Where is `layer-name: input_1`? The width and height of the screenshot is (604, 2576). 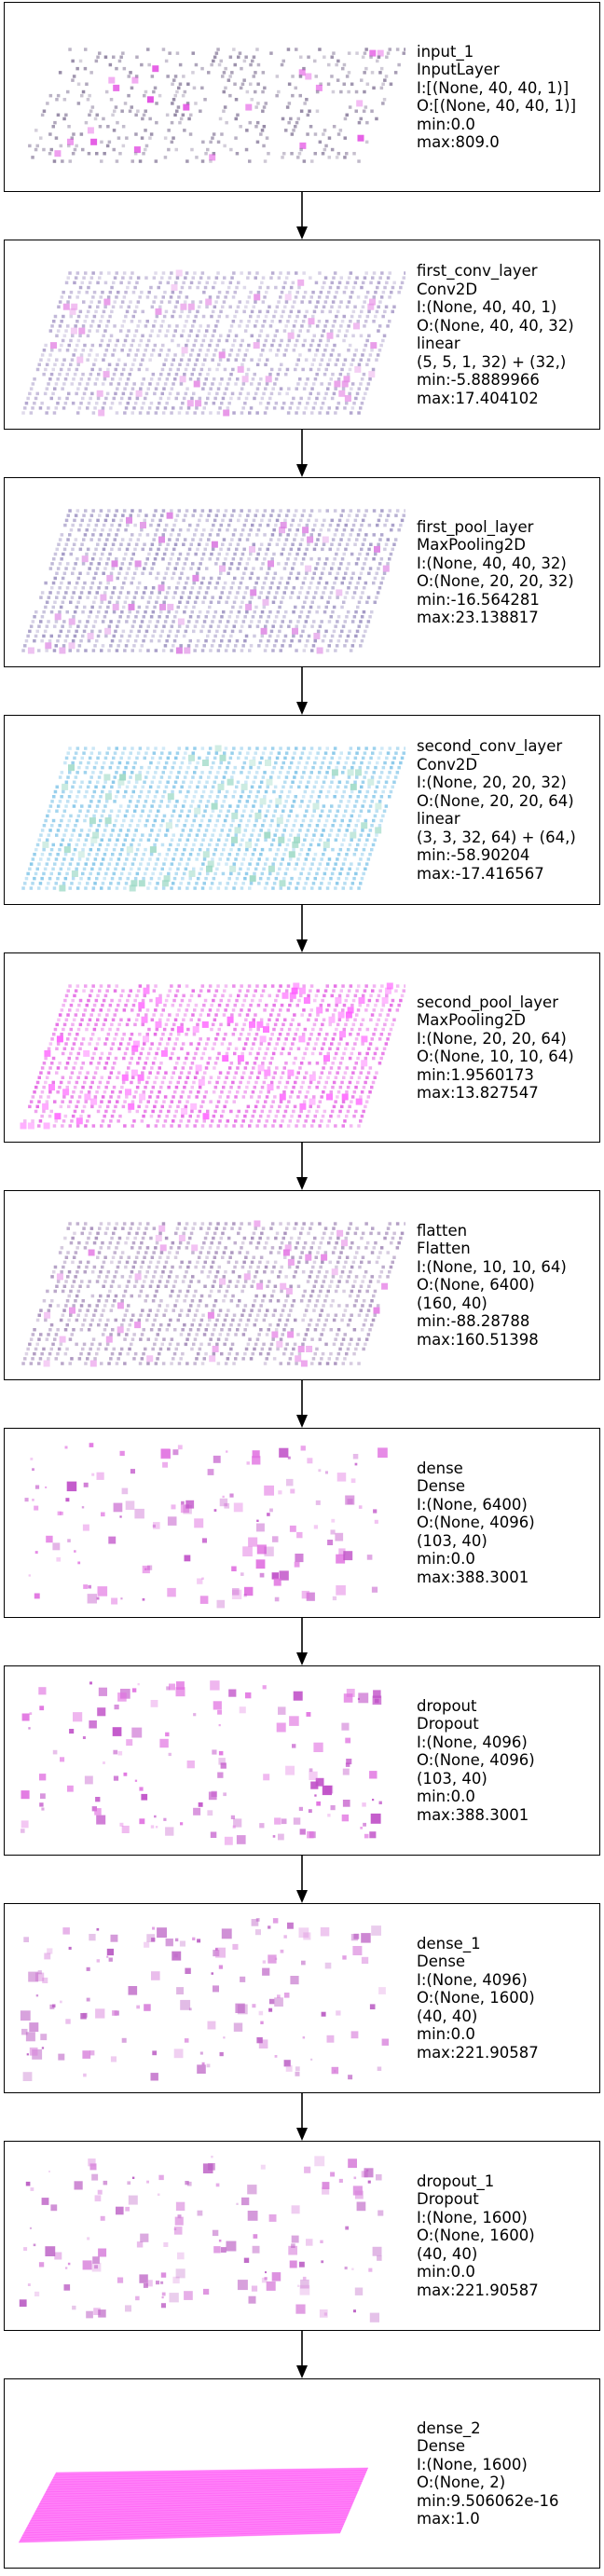 layer-name: input_1 is located at coordinates (445, 51).